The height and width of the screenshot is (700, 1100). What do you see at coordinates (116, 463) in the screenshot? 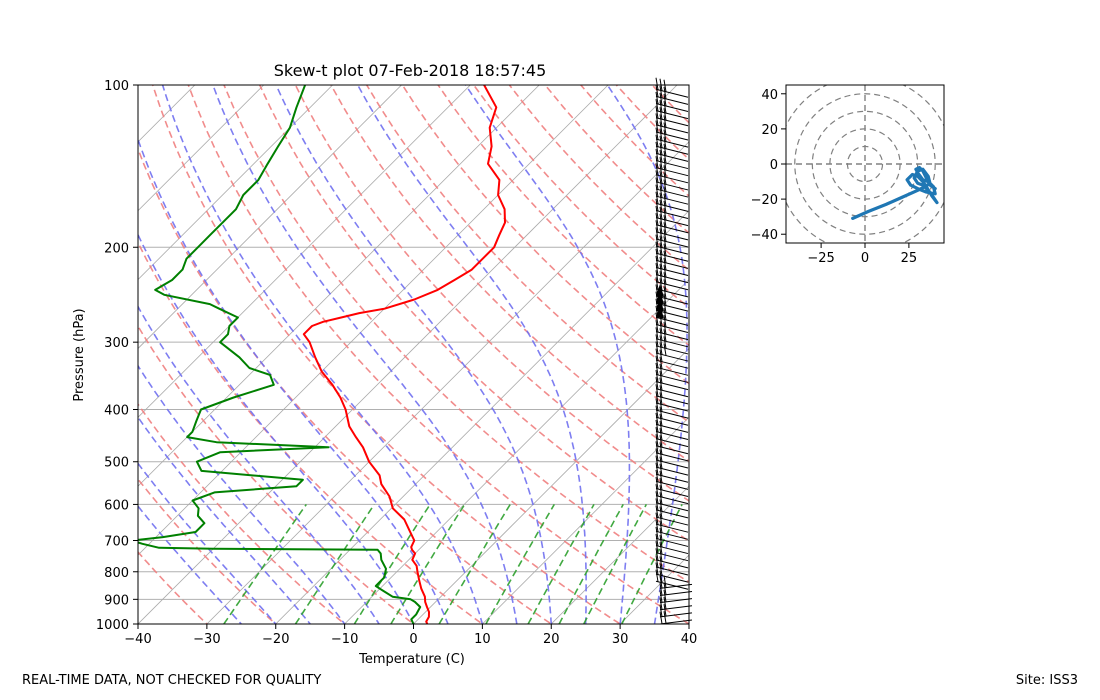
I see `y-tick-label: 500` at bounding box center [116, 463].